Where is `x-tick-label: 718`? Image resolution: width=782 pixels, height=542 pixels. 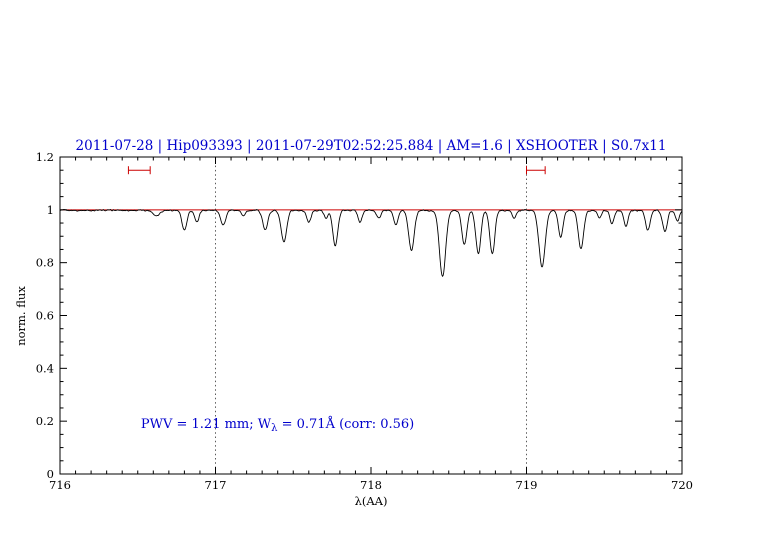
x-tick-label: 718 is located at coordinates (371, 485).